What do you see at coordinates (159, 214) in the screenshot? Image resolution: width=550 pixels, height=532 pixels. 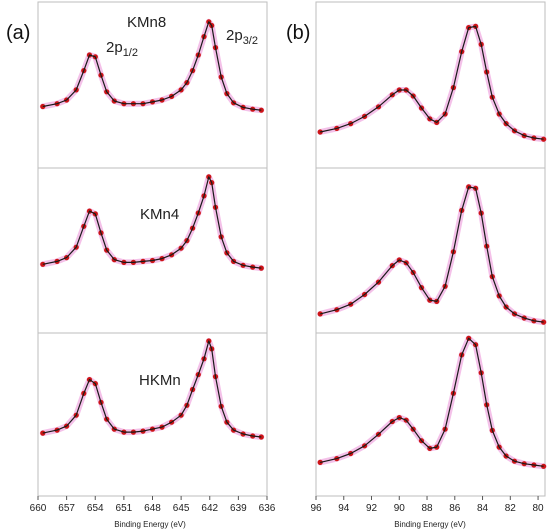 I see `series-label-kmn4: KMn4` at bounding box center [159, 214].